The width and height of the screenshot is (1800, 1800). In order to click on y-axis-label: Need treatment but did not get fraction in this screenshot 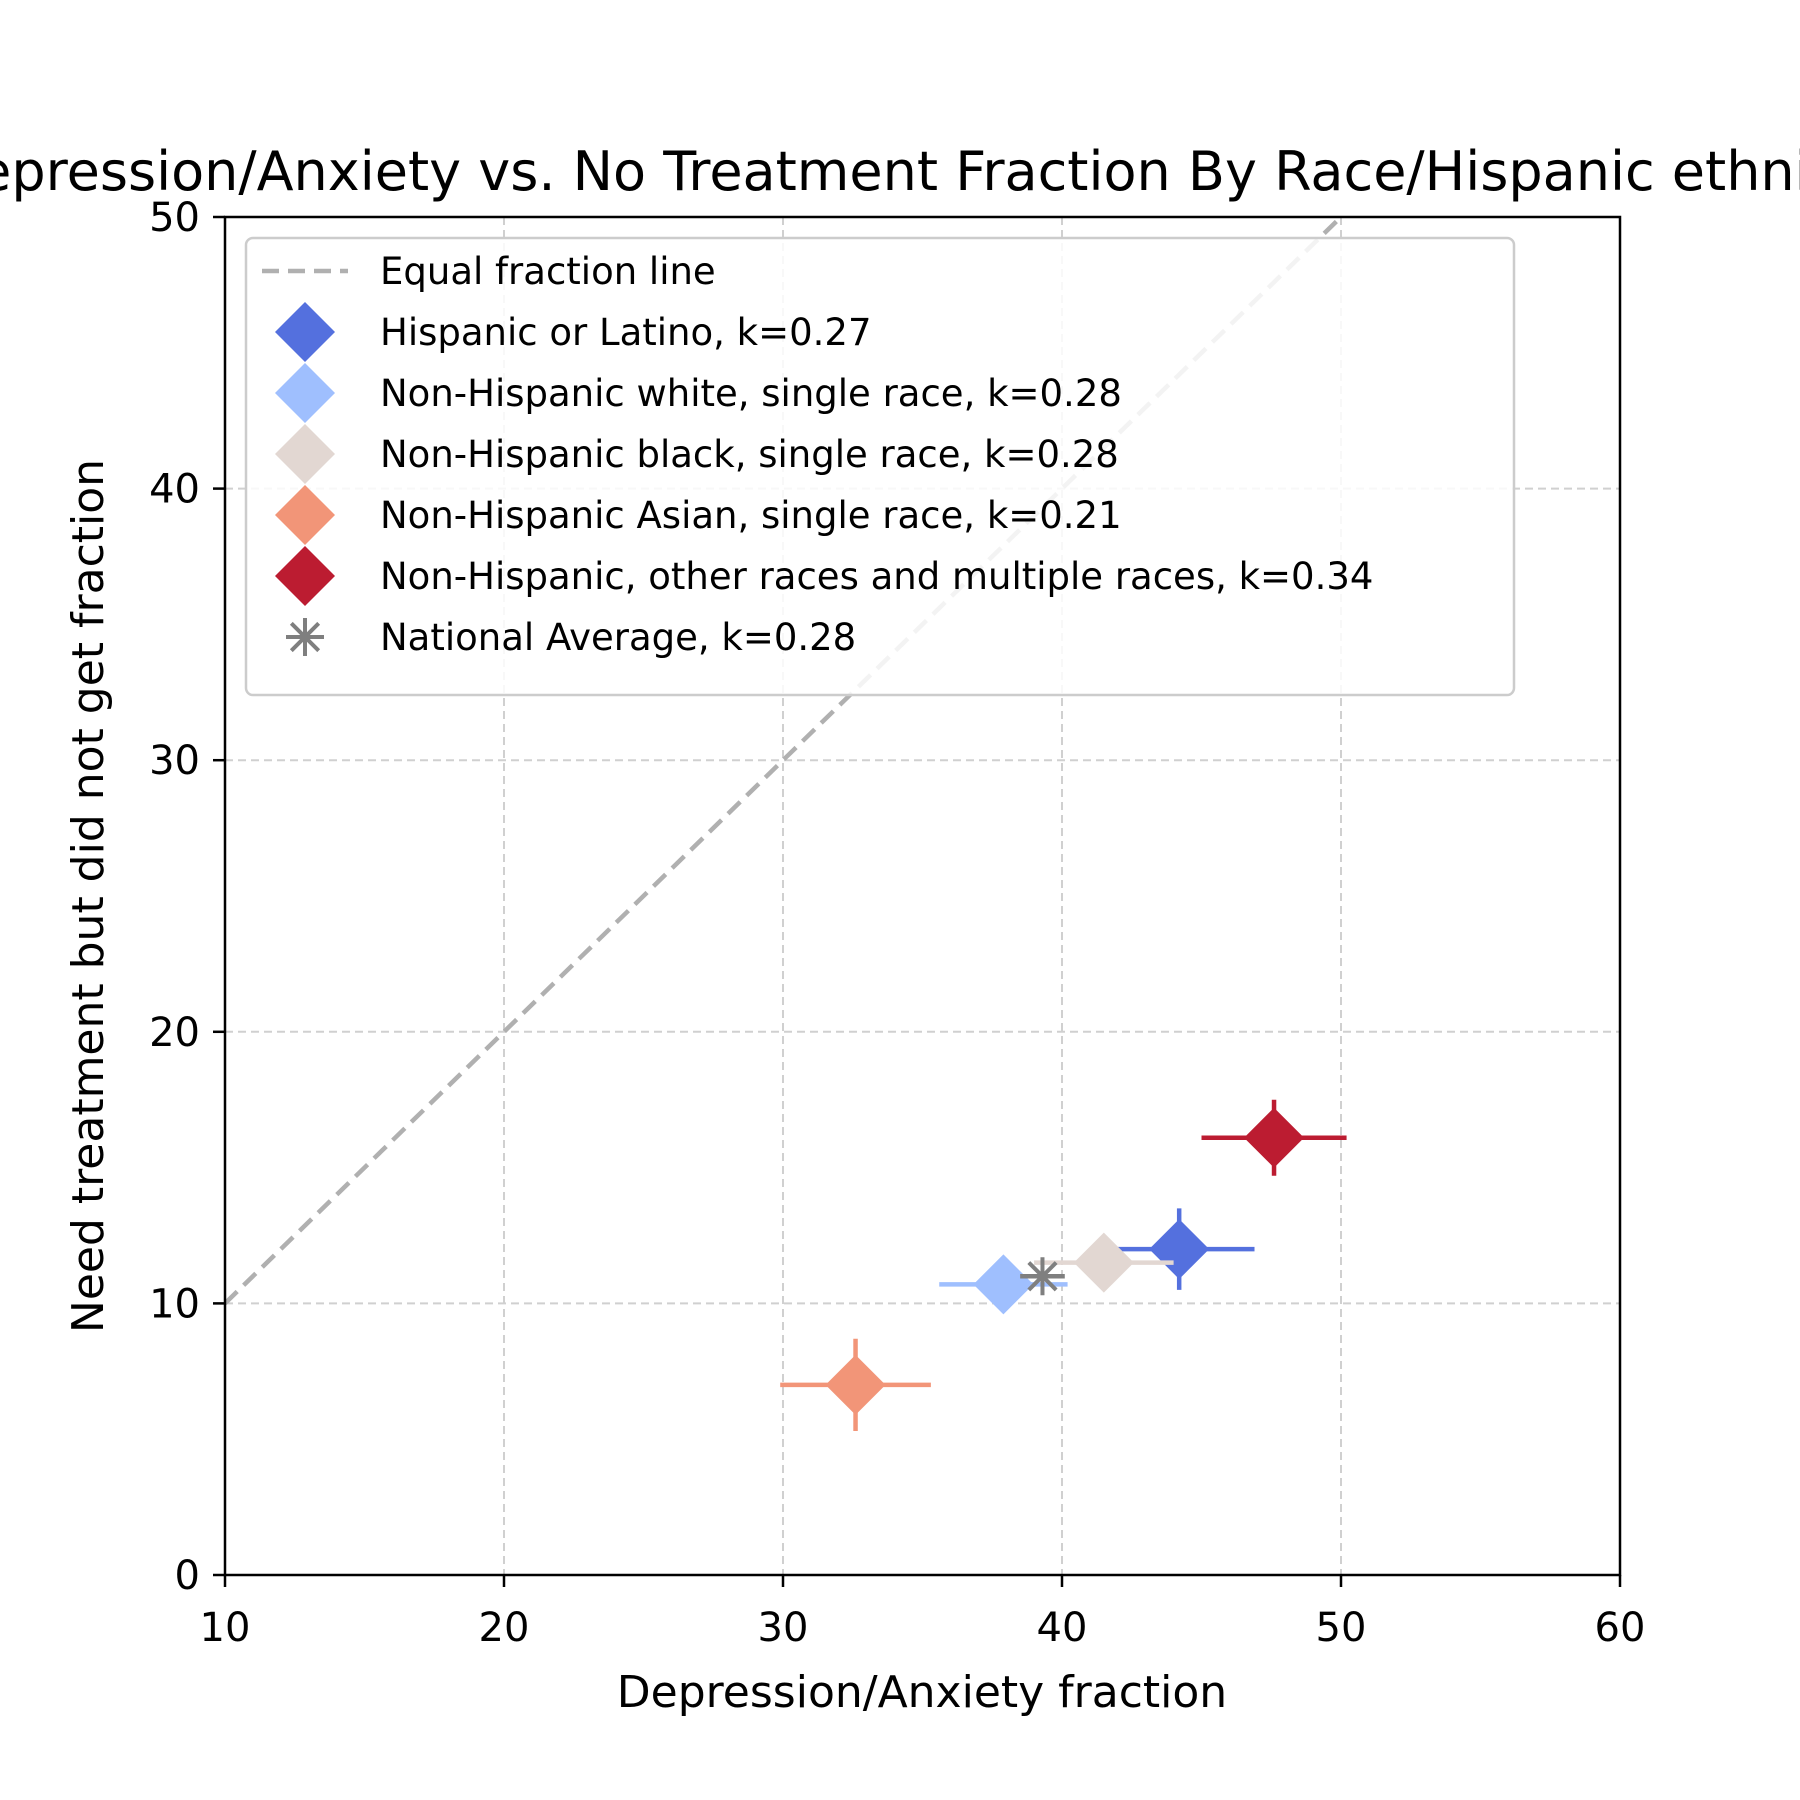, I will do `click(88, 896)`.